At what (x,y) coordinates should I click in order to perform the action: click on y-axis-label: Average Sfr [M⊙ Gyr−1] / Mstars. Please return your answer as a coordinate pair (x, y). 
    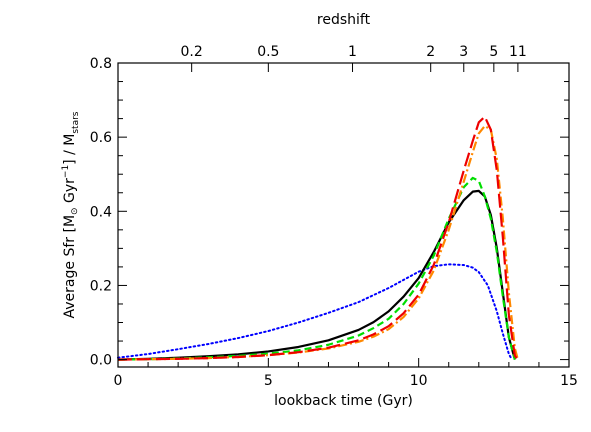
    Looking at the image, I should click on (71, 214).